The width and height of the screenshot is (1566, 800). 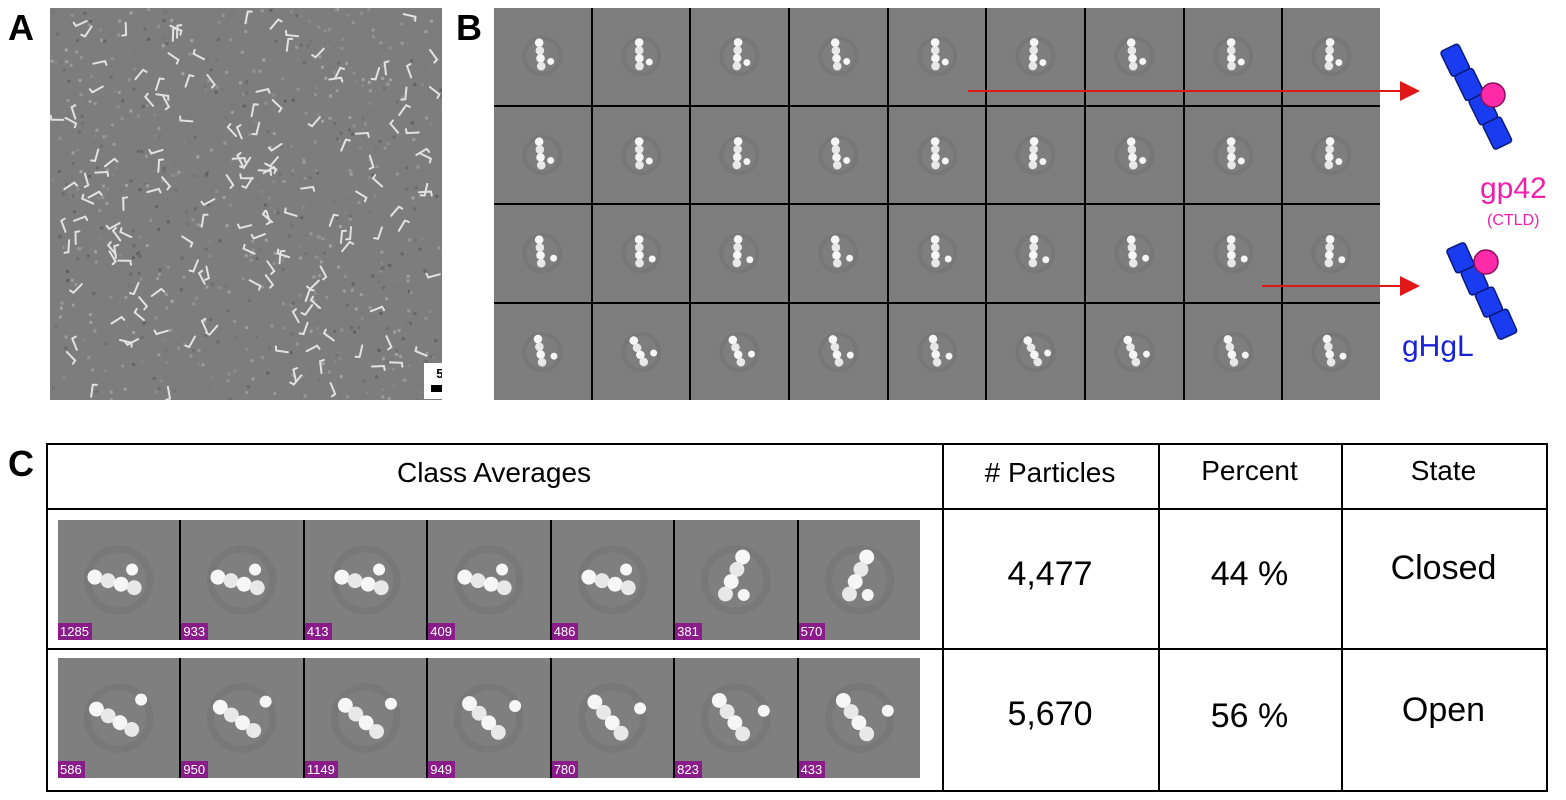 I want to click on particle-count-badge: 950, so click(x=195, y=769).